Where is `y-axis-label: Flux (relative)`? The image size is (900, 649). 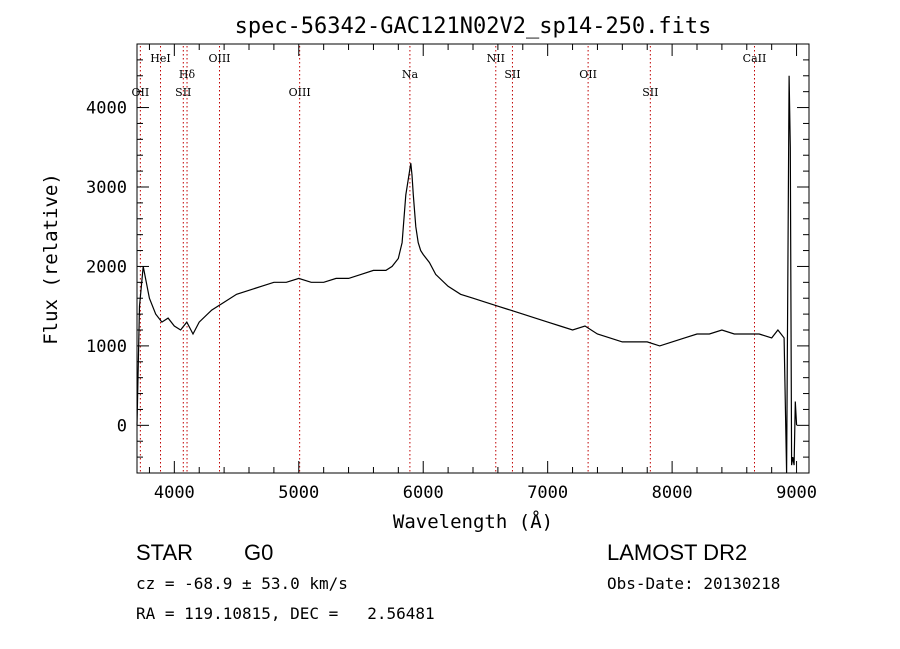
y-axis-label: Flux (relative) is located at coordinates (51, 259).